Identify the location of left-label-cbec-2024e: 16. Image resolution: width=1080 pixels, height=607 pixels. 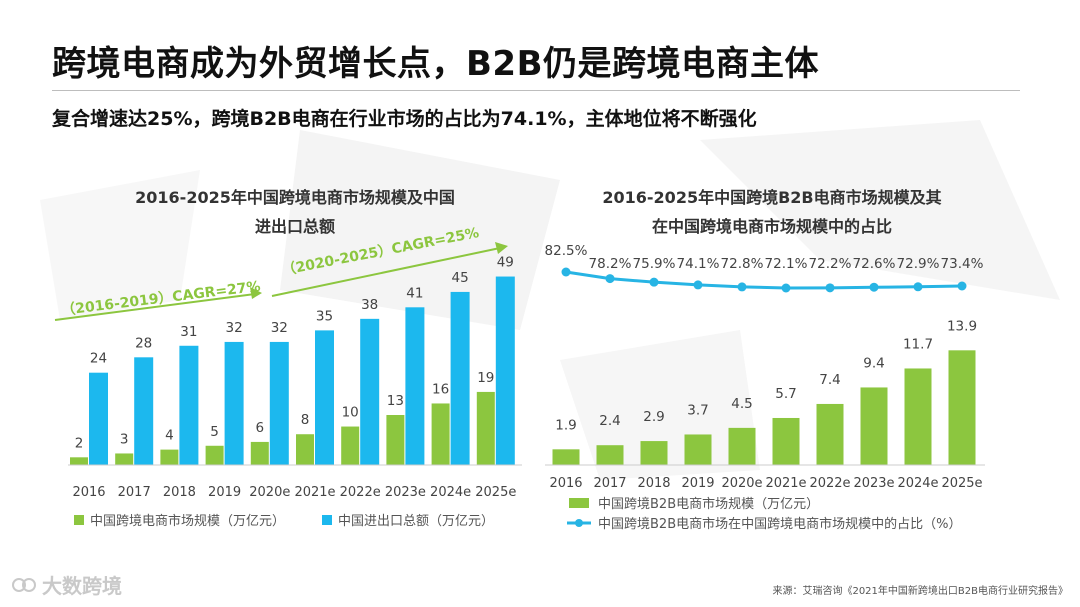
(440, 389).